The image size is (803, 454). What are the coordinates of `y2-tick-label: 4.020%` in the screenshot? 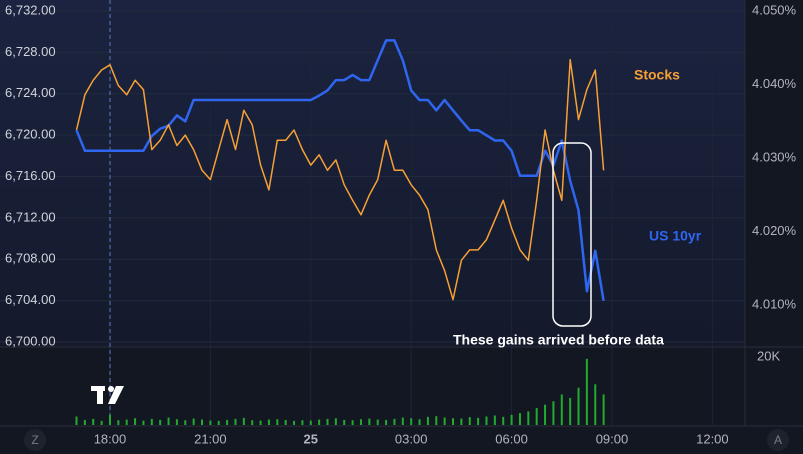 It's located at (774, 230).